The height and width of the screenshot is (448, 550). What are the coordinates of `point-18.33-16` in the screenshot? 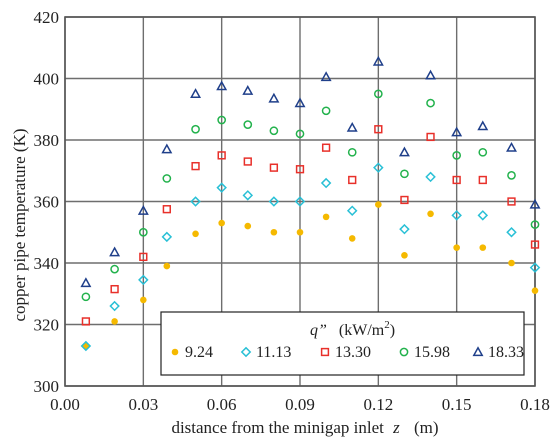 It's located at (511, 146).